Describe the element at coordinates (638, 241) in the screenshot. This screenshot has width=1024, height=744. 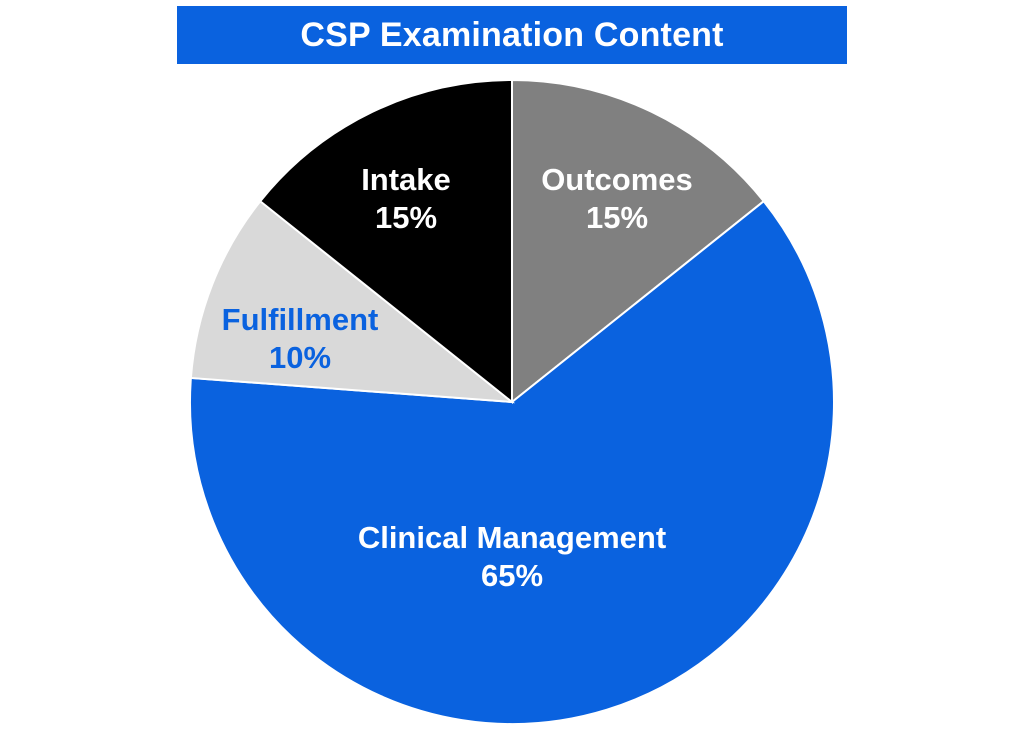
I see `pie-slice-outcomes` at that location.